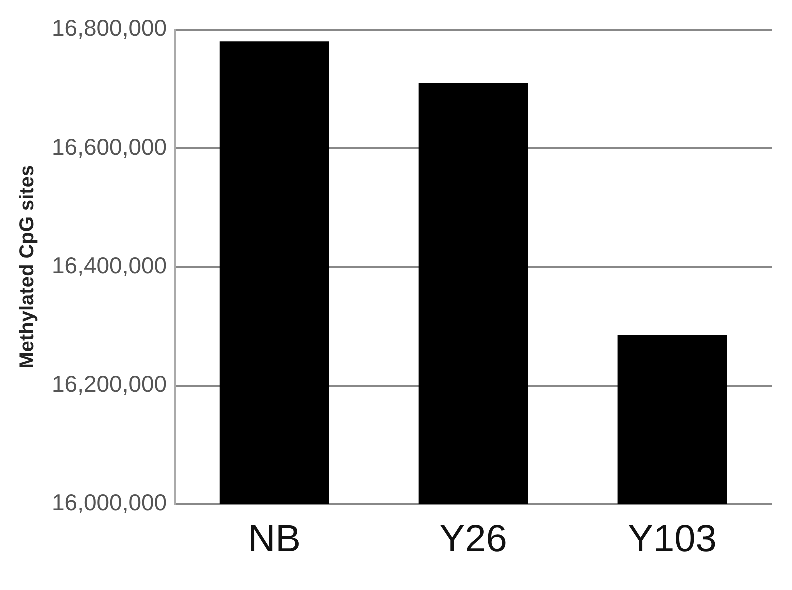  Describe the element at coordinates (110, 28) in the screenshot. I see `y-tick-label: 16,800,000` at that location.